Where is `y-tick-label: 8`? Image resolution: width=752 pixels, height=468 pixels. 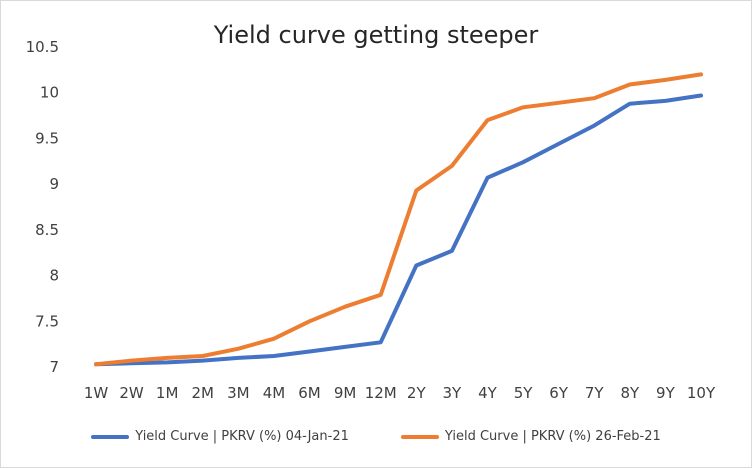 y-tick-label: 8 is located at coordinates (54, 276).